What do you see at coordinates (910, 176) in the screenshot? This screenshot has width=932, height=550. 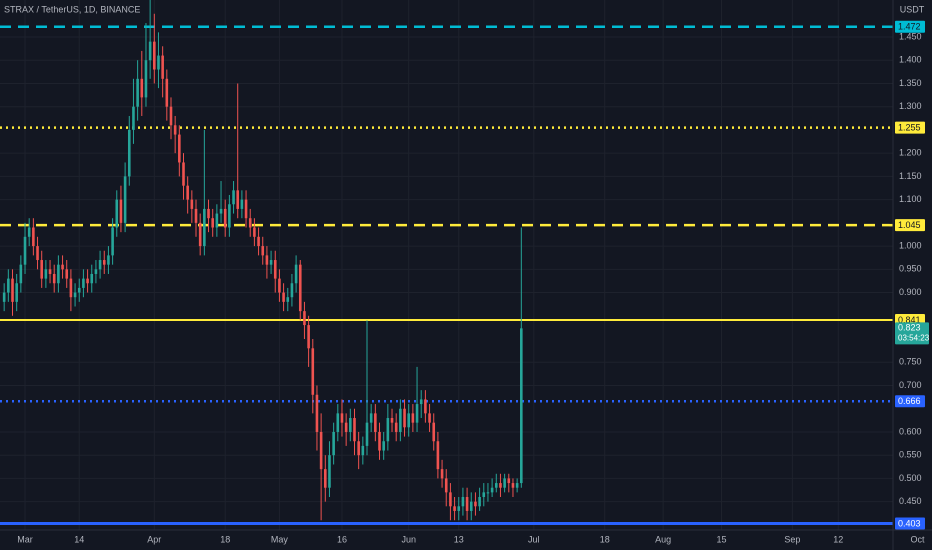 I see `y-tick-label: 1.150` at bounding box center [910, 176].